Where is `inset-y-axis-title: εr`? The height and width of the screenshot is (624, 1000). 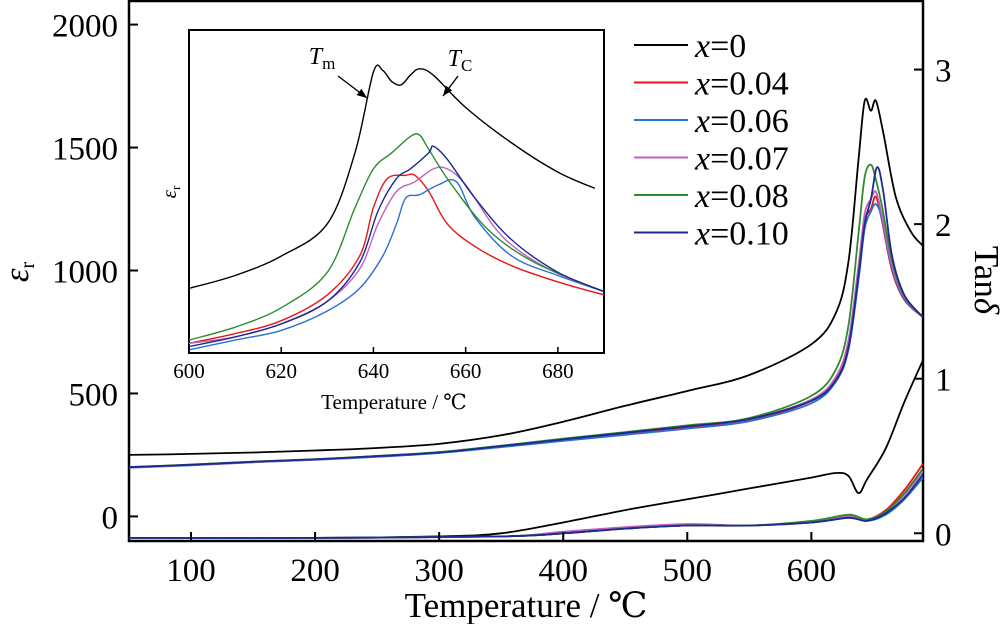
inset-y-axis-title: εr is located at coordinates (170, 191).